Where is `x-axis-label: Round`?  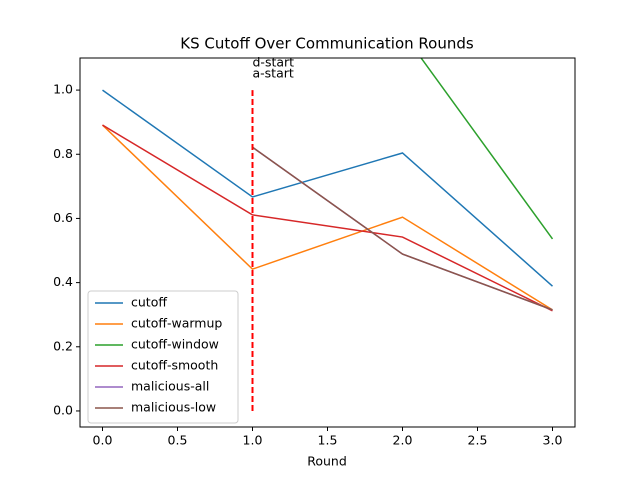 x-axis-label: Round is located at coordinates (327, 461).